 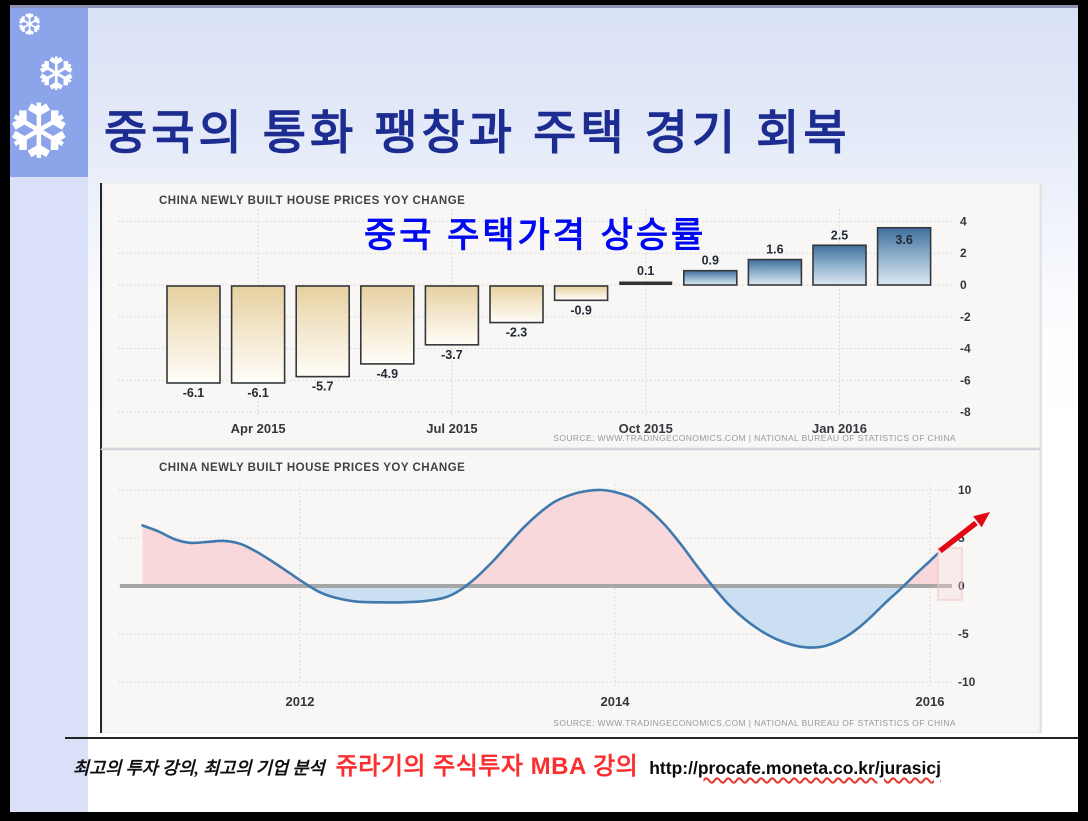 What do you see at coordinates (819, 768) in the screenshot?
I see `footer-url-host: procafe.moneta.co.kr/jurasicj` at bounding box center [819, 768].